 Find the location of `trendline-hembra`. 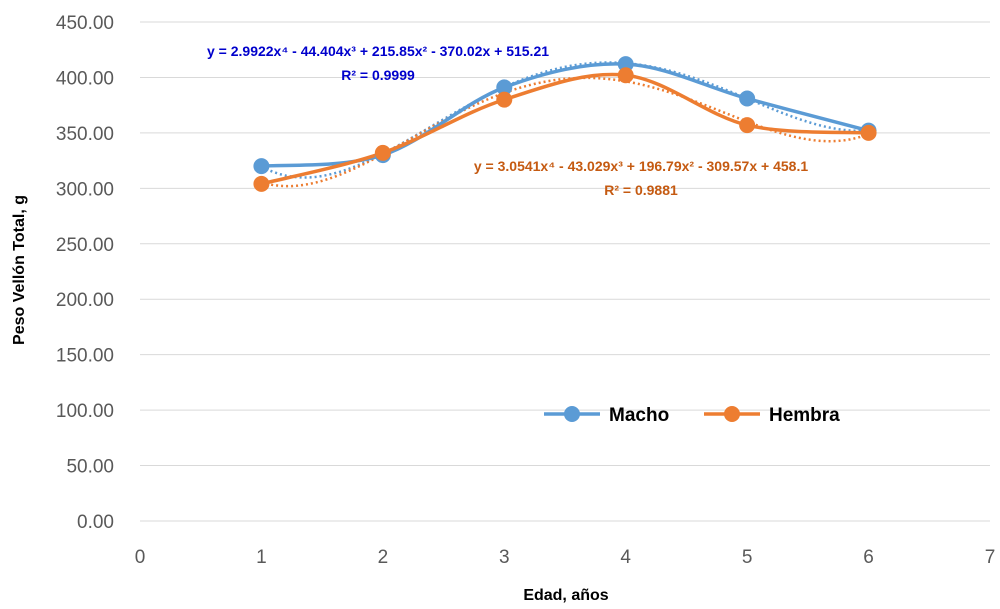

trendline-hembra is located at coordinates (565, 132).